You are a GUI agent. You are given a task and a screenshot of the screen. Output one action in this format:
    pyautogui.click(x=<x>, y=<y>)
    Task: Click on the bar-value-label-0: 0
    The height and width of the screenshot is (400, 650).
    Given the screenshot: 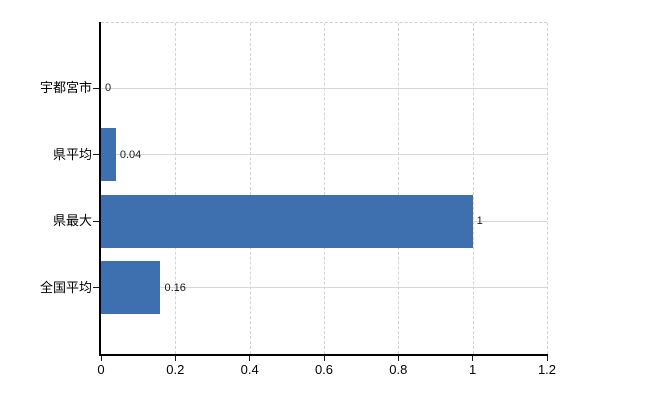 What is the action you would take?
    pyautogui.click(x=108, y=88)
    